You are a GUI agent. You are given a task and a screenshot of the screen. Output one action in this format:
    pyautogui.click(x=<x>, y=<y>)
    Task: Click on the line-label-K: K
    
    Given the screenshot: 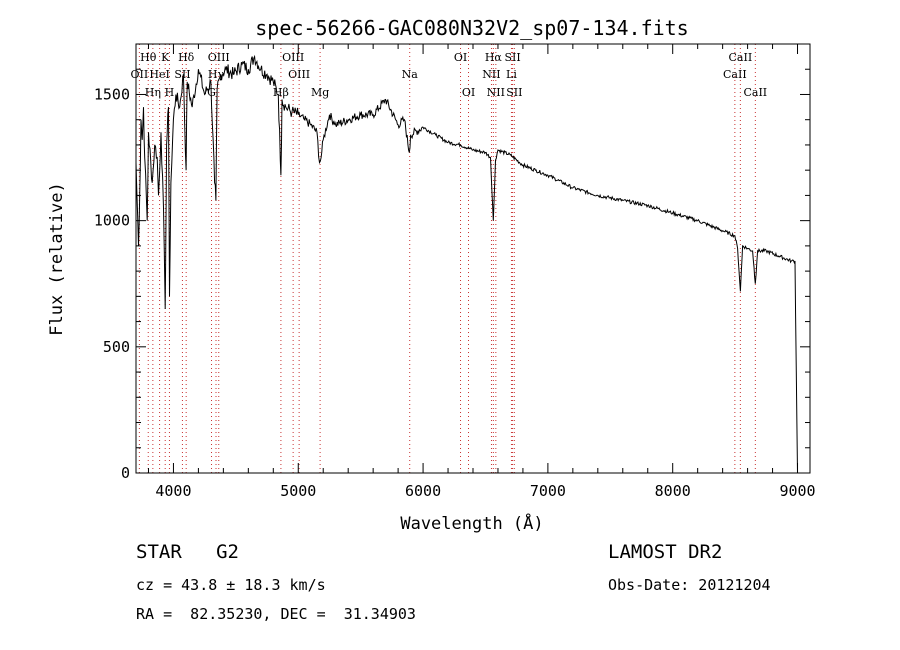 What is the action you would take?
    pyautogui.click(x=165, y=57)
    